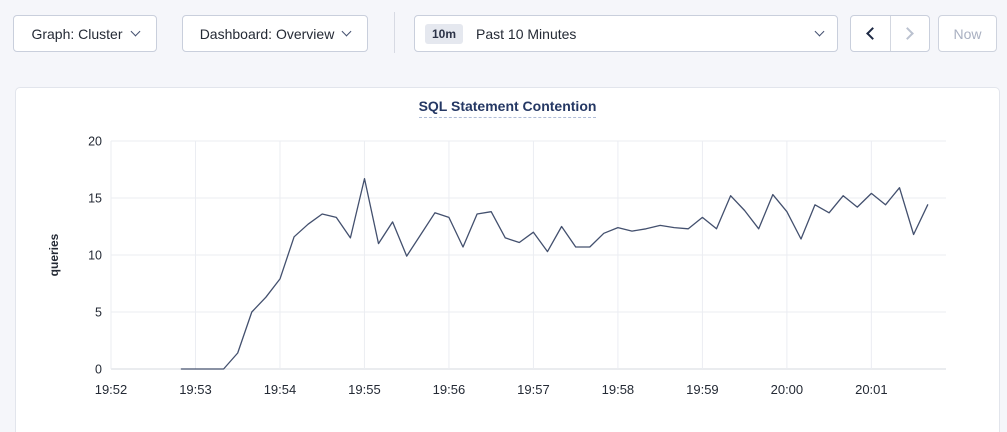 The image size is (1007, 432). What do you see at coordinates (526, 33) in the screenshot?
I see `time-range-label: Past 10 Minutes` at bounding box center [526, 33].